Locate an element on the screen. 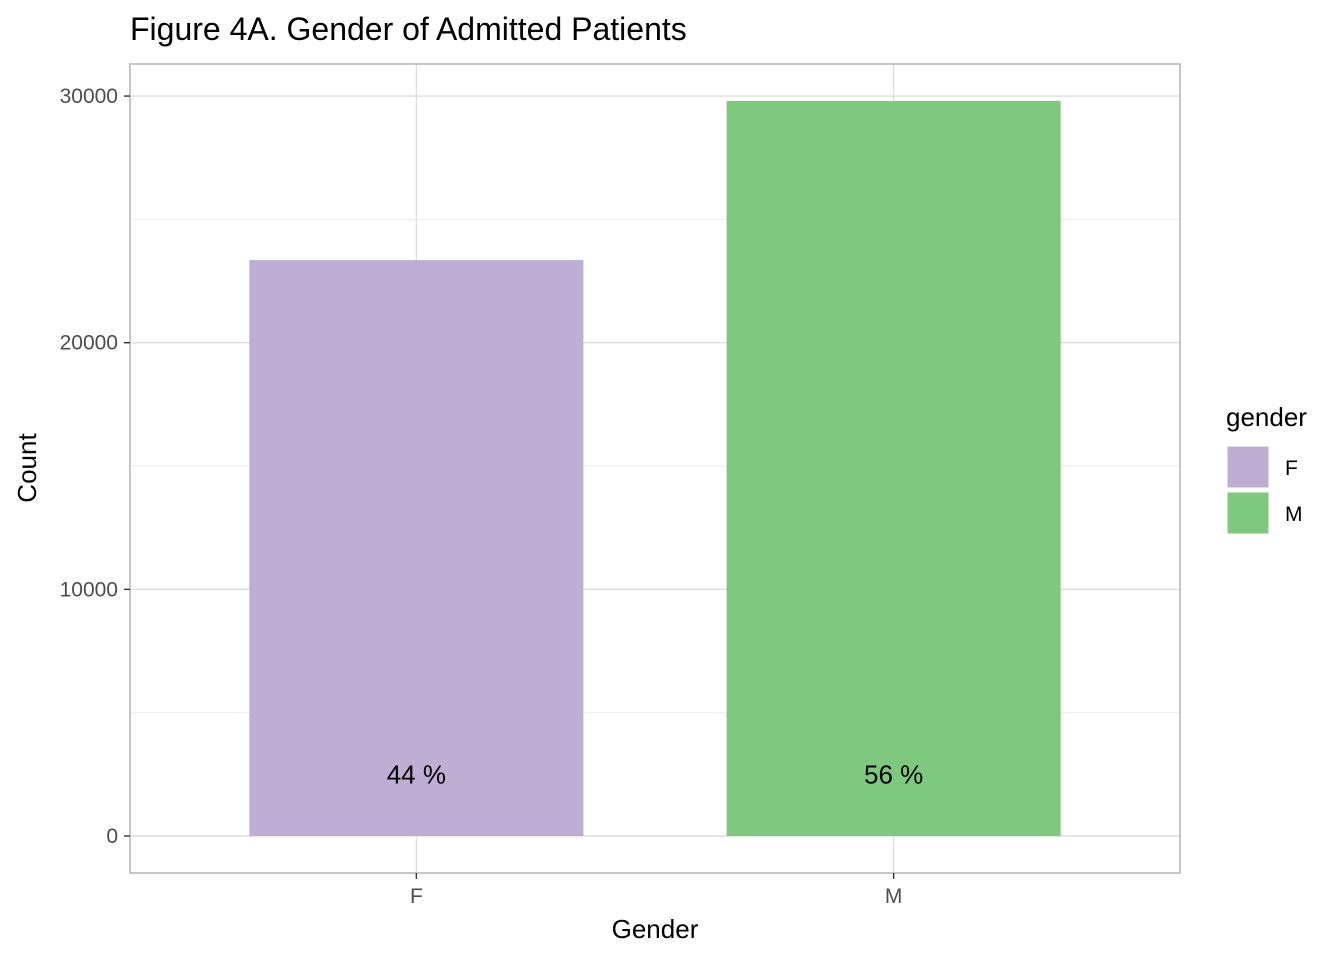 This screenshot has height=960, width=1344. legend: gender FM is located at coordinates (1266, 468).